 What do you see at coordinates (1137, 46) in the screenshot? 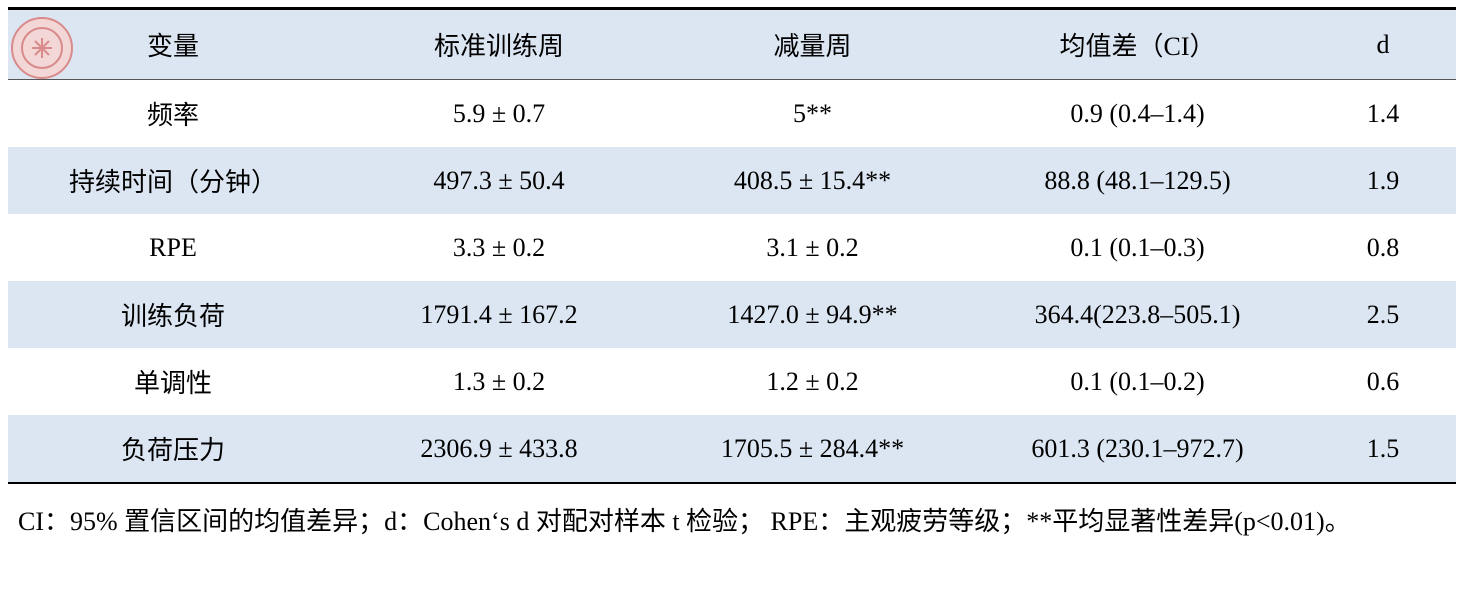
I see `header-cell: 均值差（CI）` at bounding box center [1137, 46].